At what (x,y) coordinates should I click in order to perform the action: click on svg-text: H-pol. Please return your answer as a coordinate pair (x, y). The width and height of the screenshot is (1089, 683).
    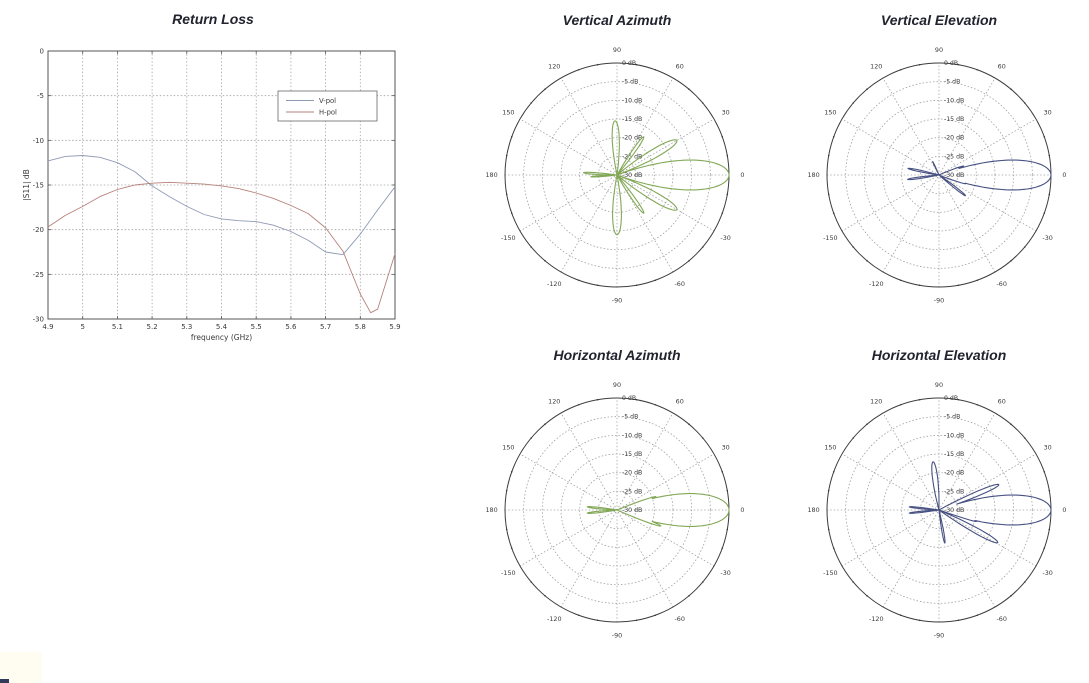
    Looking at the image, I should click on (328, 113).